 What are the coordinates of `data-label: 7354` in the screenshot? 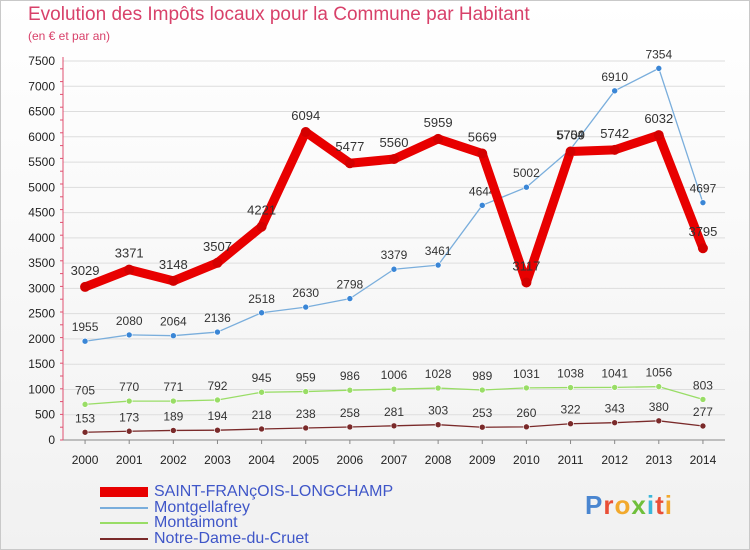 It's located at (658, 54).